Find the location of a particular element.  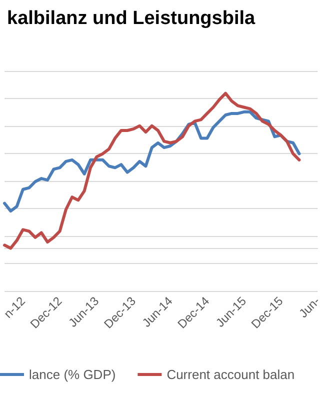

legend-label: Current account balan is located at coordinates (230, 374).